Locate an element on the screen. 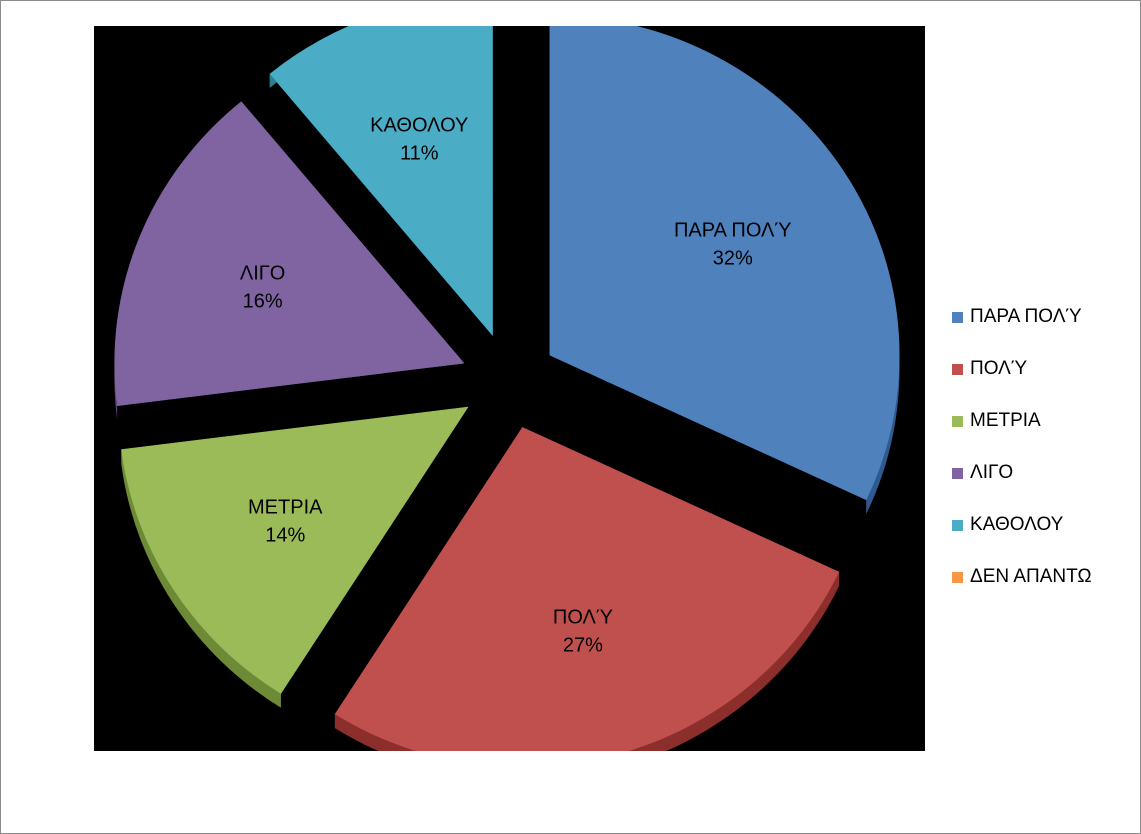  slice-category-label: ΚΑΘΟΛΟΥ is located at coordinates (419, 126).